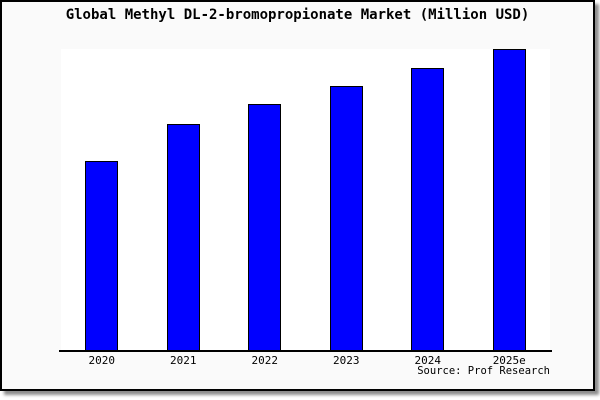 This screenshot has width=600, height=400. Describe the element at coordinates (346, 217) in the screenshot. I see `bar-2023` at that location.